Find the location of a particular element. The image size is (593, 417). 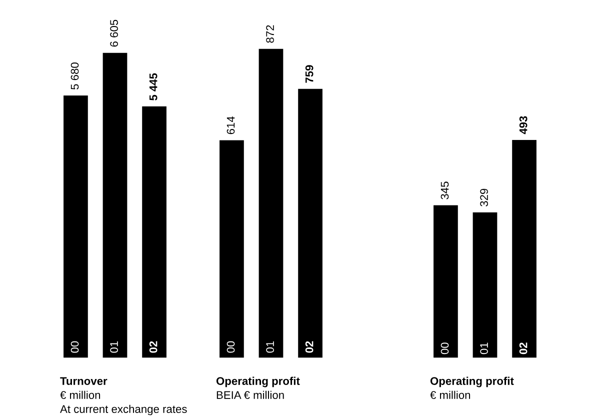

data-label: 872 is located at coordinates (270, 34).